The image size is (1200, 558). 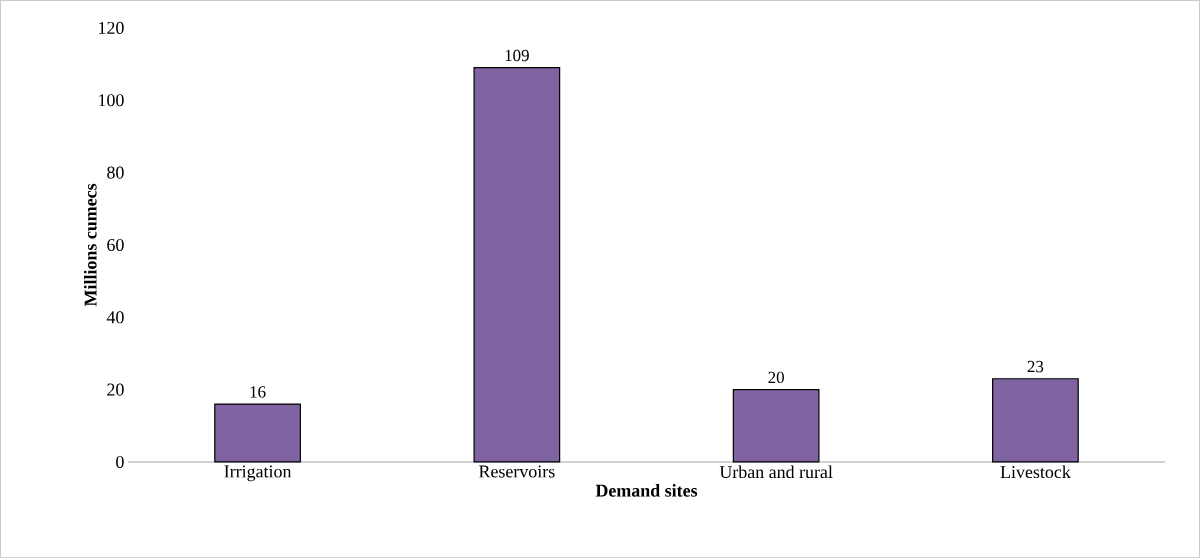 What do you see at coordinates (646, 490) in the screenshot?
I see `x-axis-title: Demand sites` at bounding box center [646, 490].